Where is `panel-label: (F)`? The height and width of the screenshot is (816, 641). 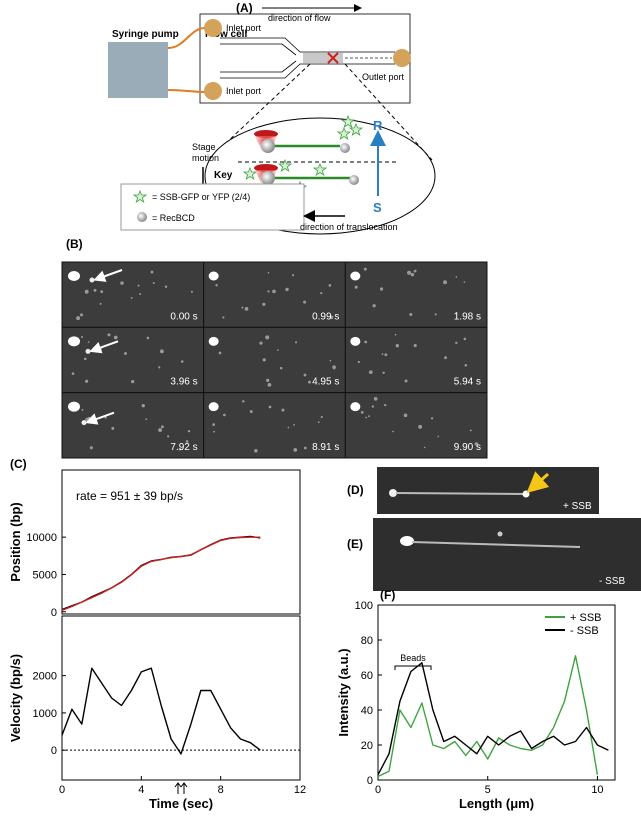 panel-label: (F) is located at coordinates (387, 595).